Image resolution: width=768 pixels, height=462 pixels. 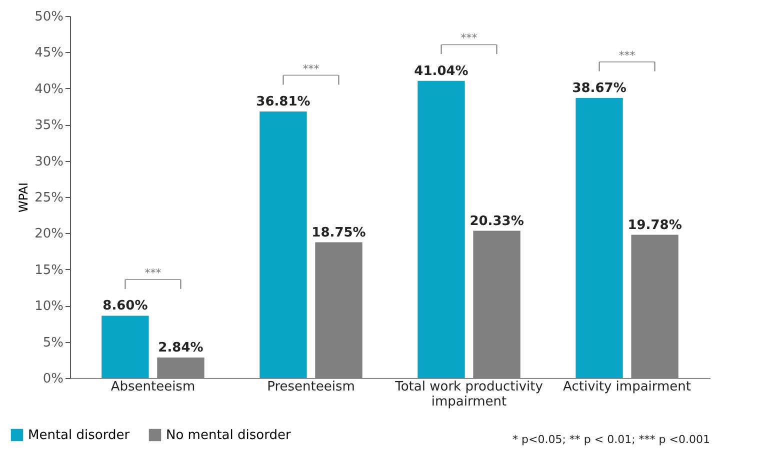 What do you see at coordinates (79, 435) in the screenshot?
I see `legend-label: Mental disorder` at bounding box center [79, 435].